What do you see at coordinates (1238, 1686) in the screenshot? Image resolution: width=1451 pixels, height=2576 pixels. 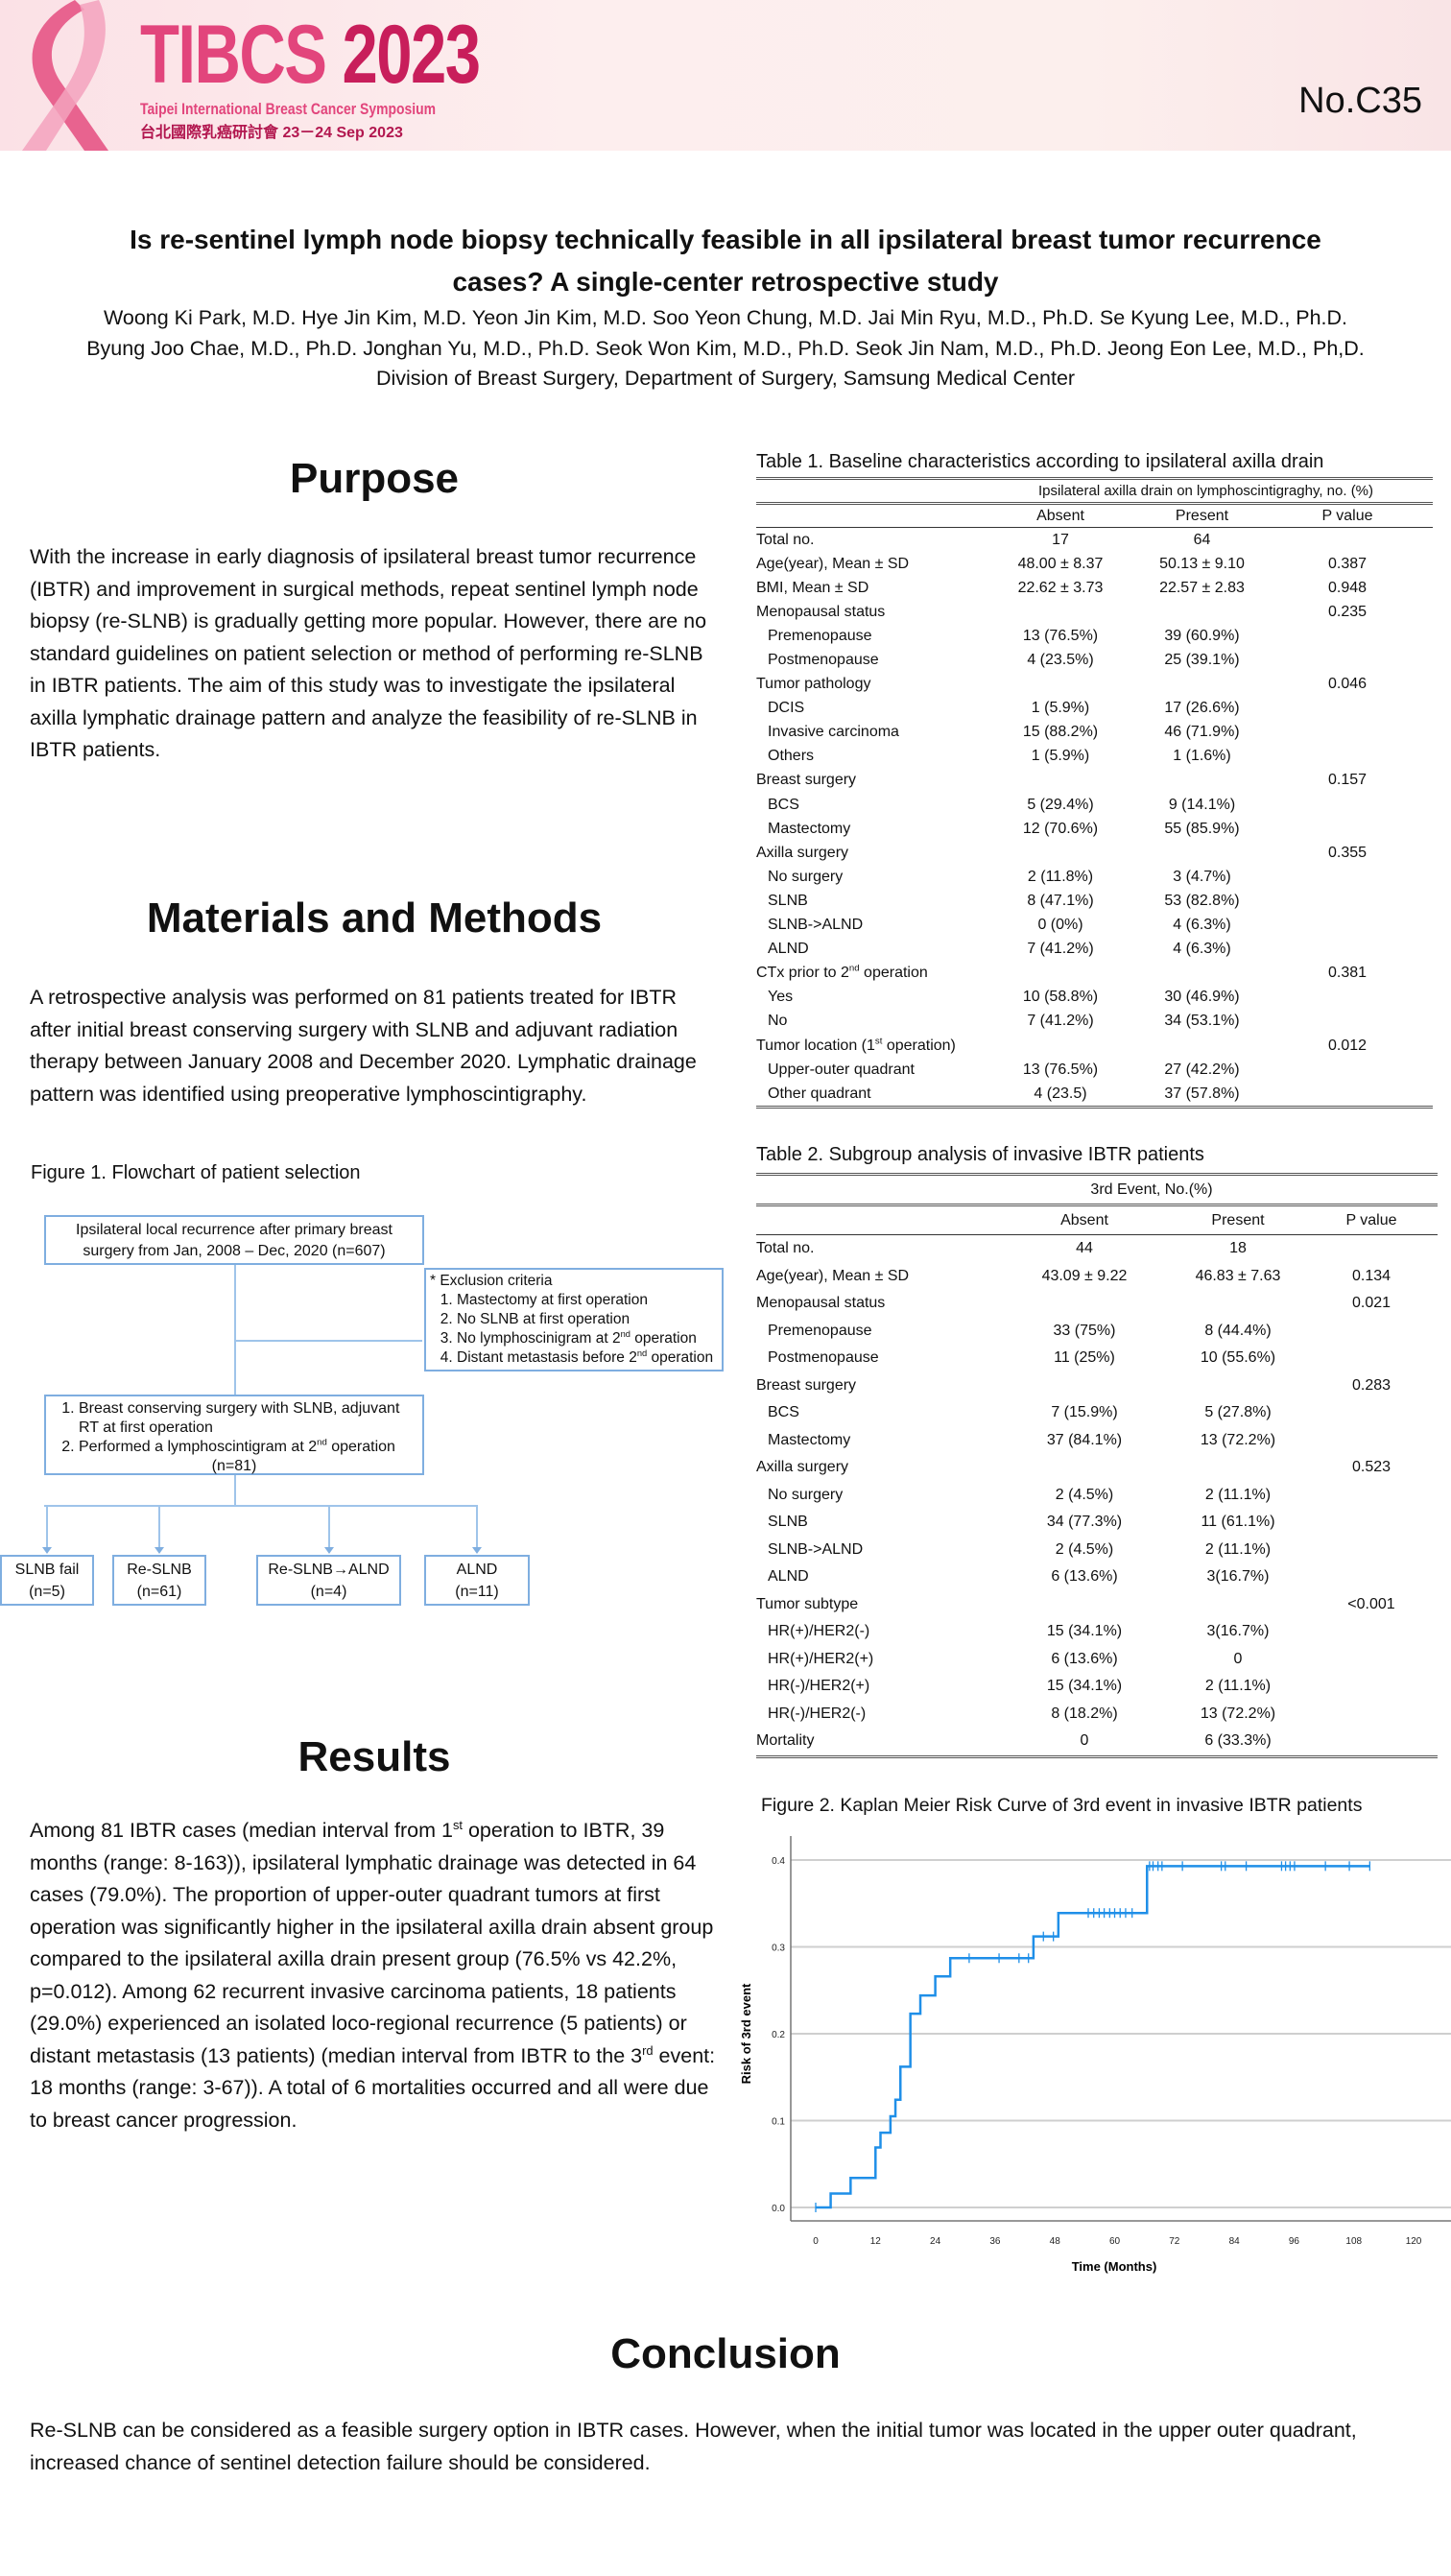 I see `present-value: 2 (11.1%)` at bounding box center [1238, 1686].